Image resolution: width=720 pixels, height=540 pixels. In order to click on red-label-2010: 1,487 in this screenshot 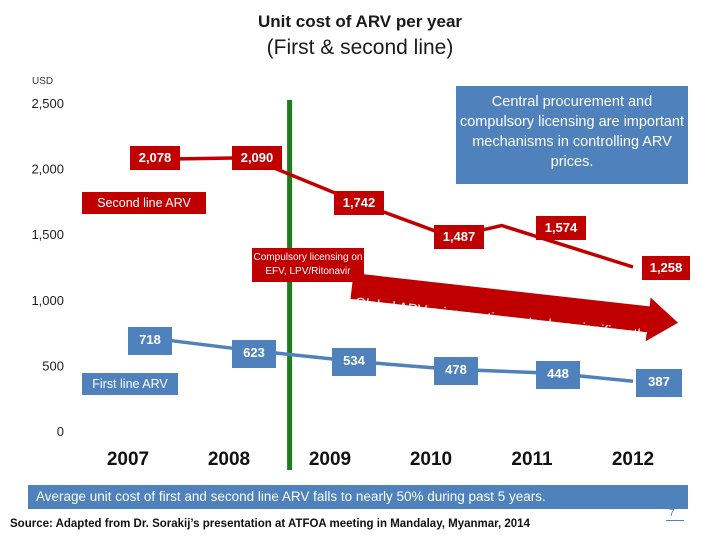, I will do `click(459, 237)`.